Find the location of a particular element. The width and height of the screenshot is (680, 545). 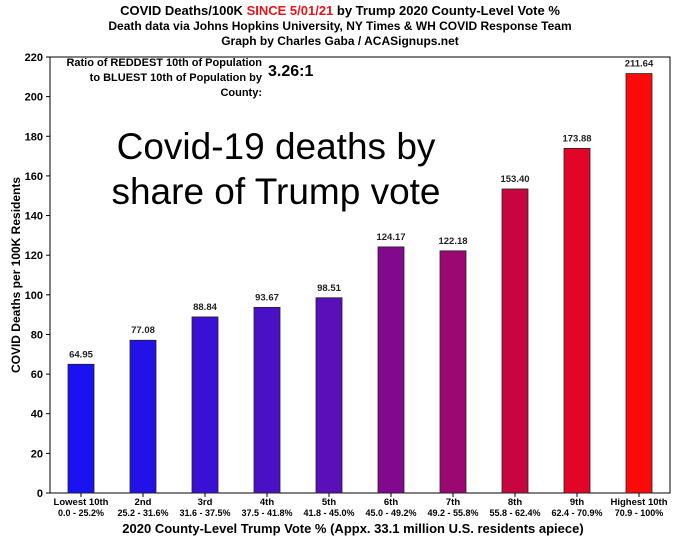

x-tick-label: 3rd is located at coordinates (205, 502).